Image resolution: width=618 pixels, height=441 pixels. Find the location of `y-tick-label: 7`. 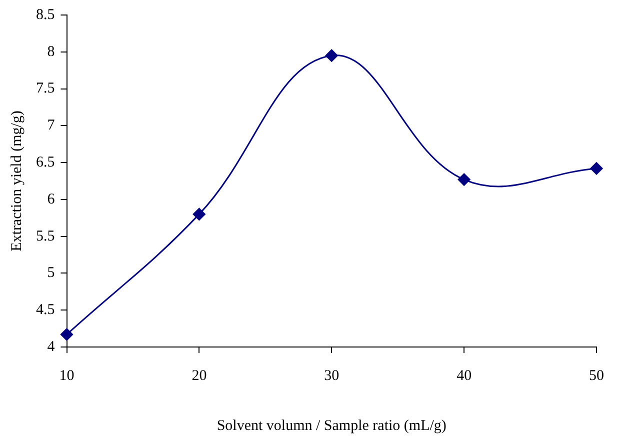

y-tick-label: 7 is located at coordinates (51, 126).